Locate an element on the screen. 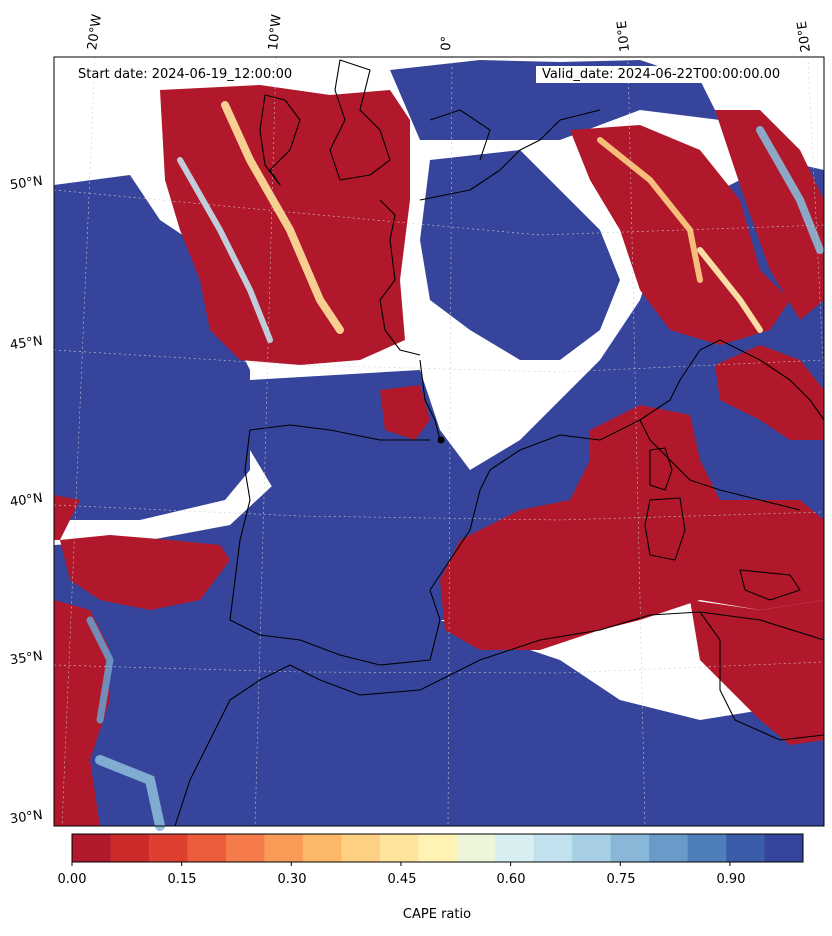  colorbar is located at coordinates (437, 849).